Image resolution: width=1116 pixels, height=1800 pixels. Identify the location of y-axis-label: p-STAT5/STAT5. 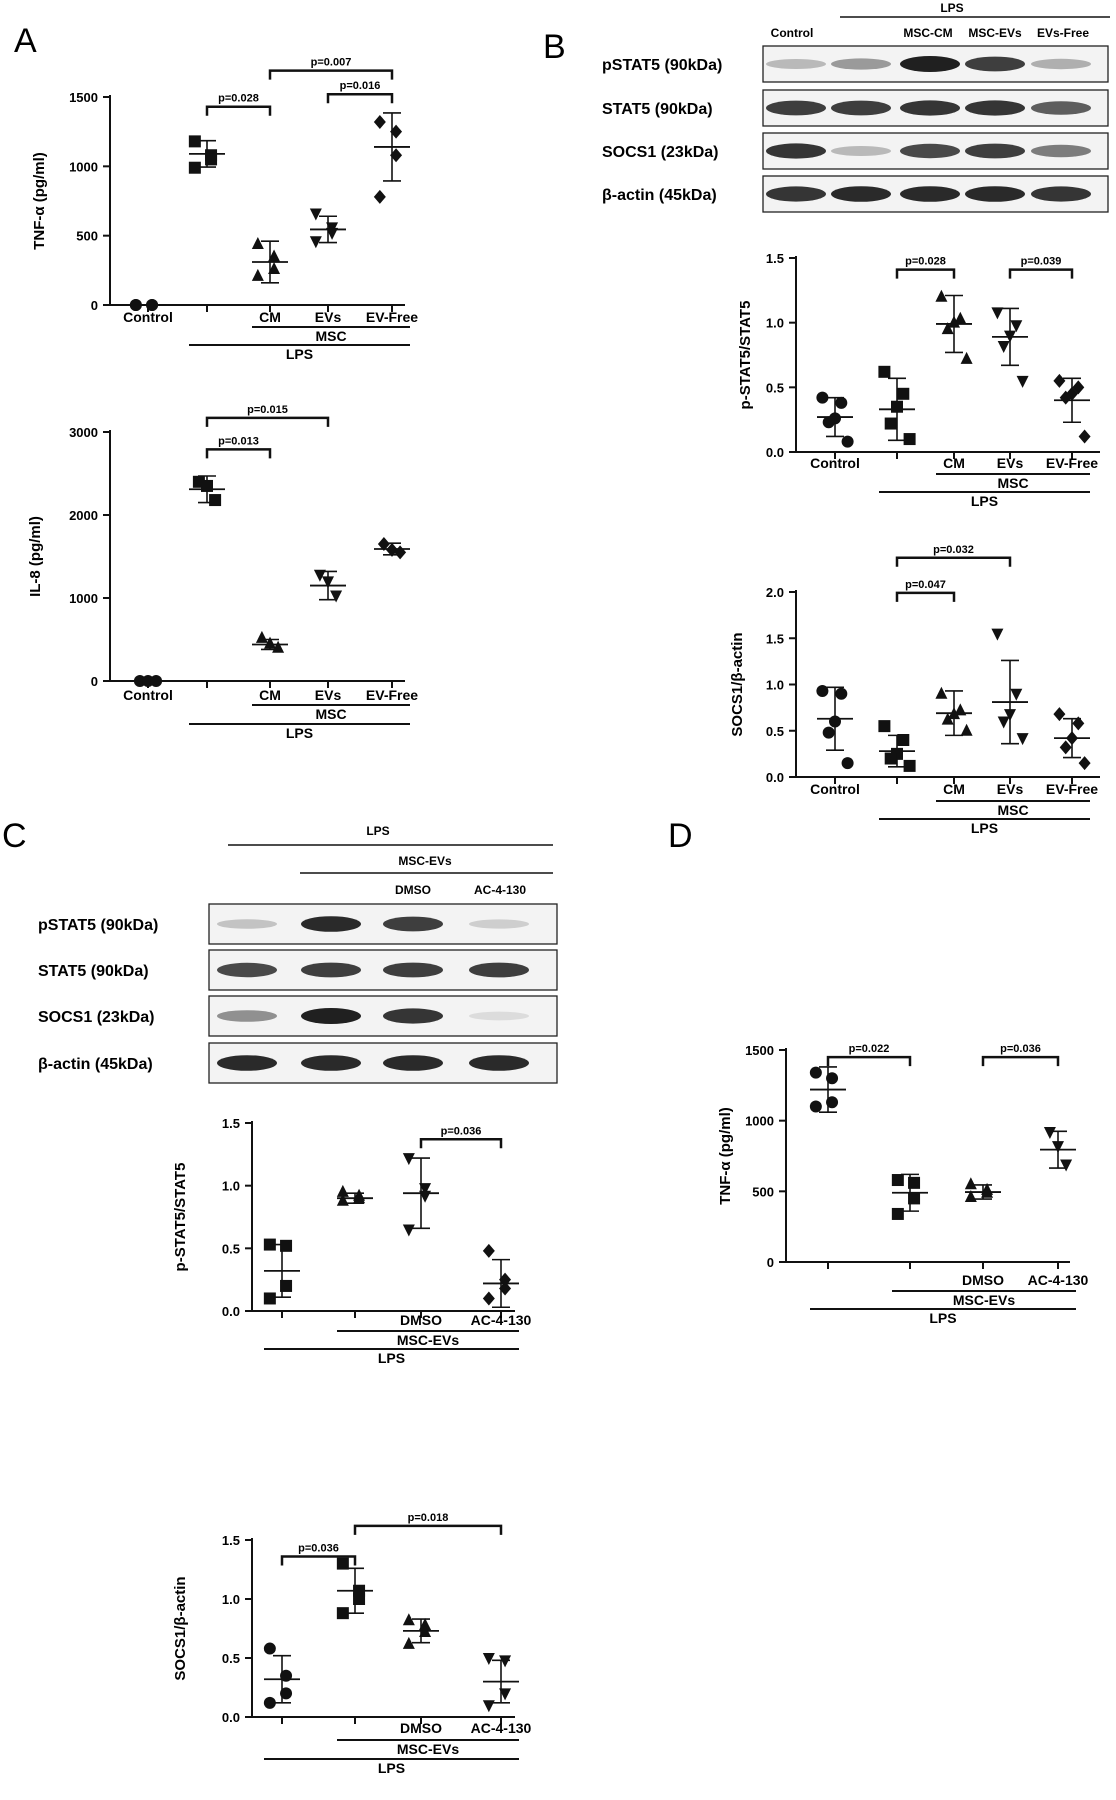
(745, 355).